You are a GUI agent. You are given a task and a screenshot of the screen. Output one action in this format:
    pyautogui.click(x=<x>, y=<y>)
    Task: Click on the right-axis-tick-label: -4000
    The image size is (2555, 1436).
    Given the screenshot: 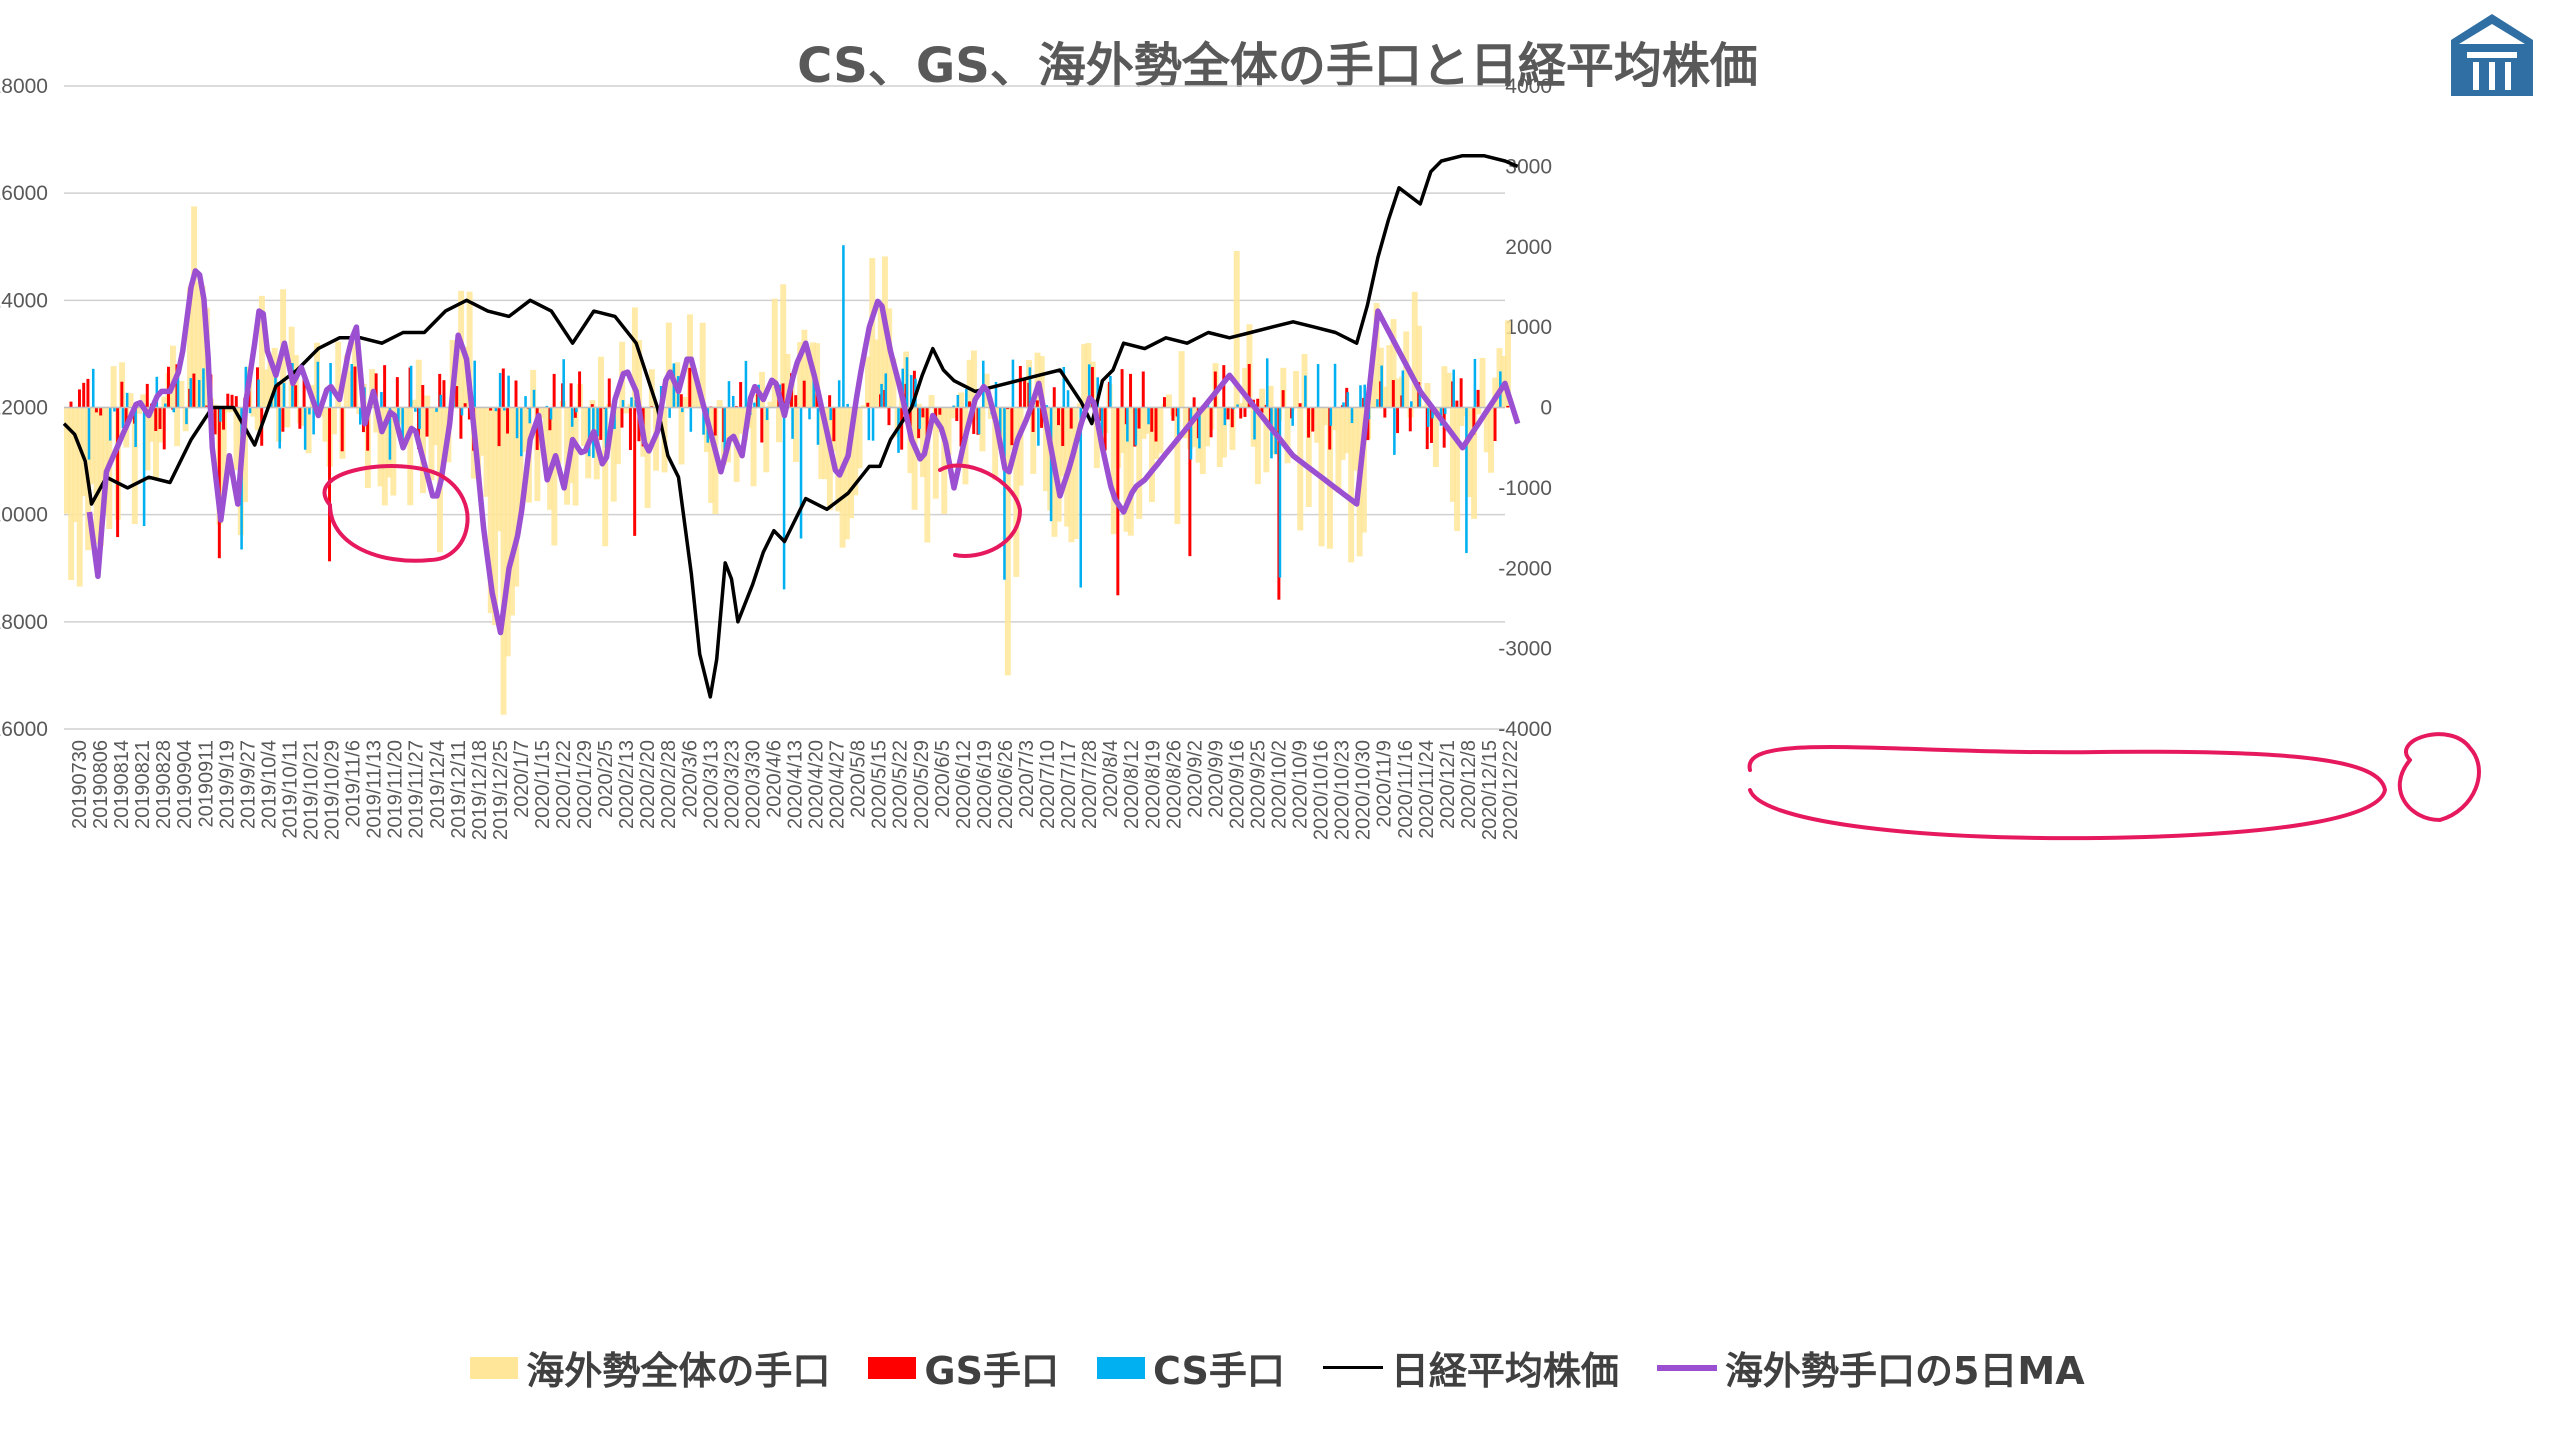 What is the action you would take?
    pyautogui.click(x=1525, y=729)
    